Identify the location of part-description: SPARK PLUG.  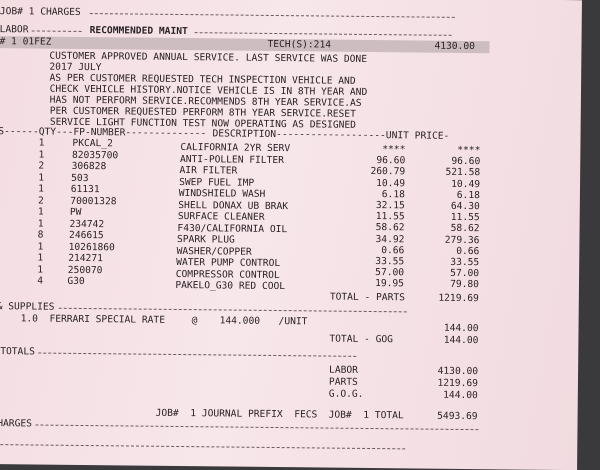
(206, 240).